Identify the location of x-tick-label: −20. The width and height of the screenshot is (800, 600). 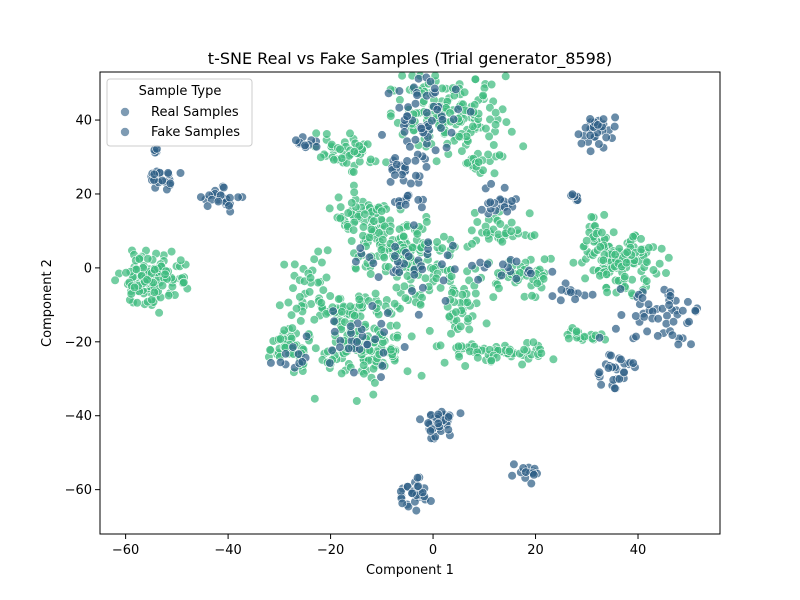
(330, 550).